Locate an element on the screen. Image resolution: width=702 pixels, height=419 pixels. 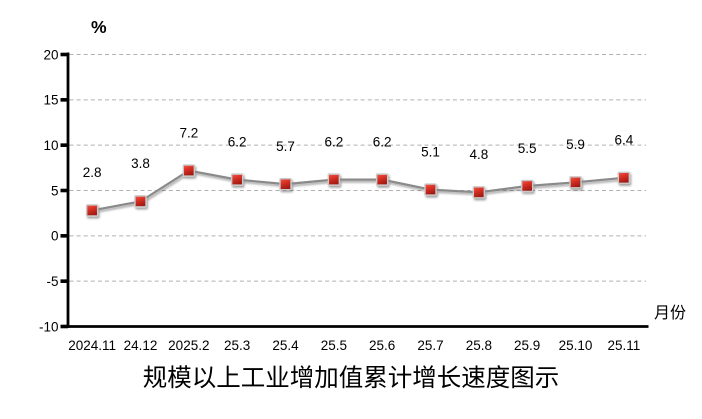
data-point-label: 7.2 is located at coordinates (188, 132).